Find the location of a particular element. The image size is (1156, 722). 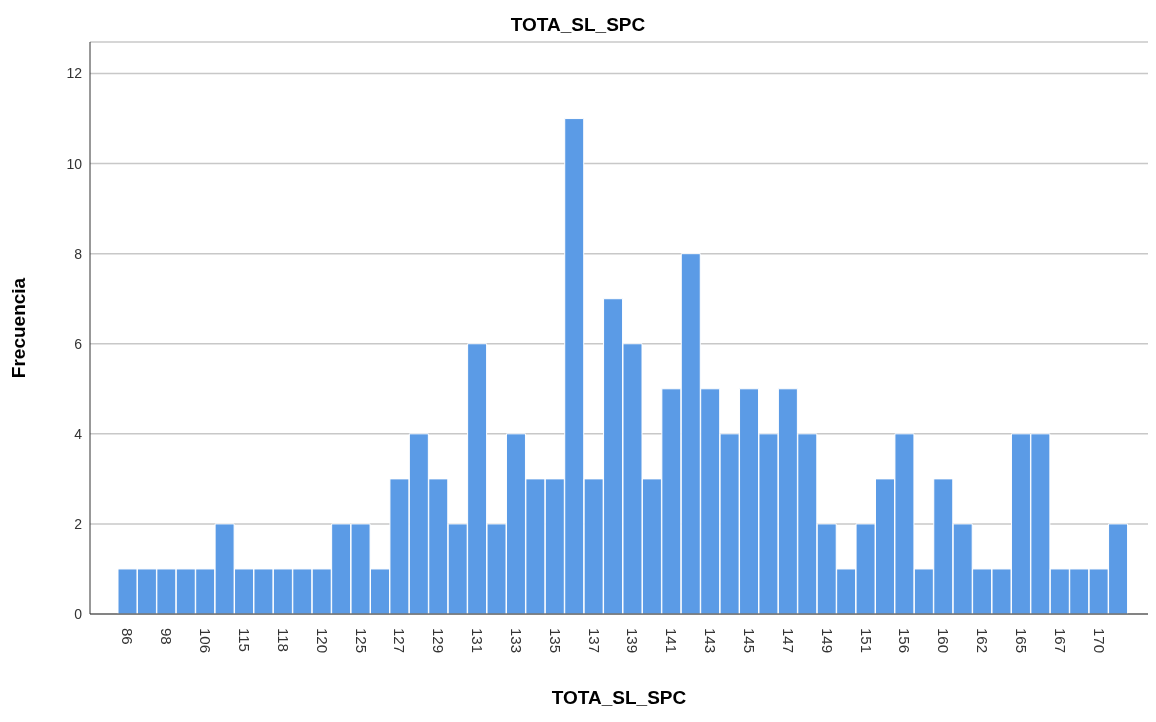

chart-title: TOTA_SL_SPC is located at coordinates (578, 25).